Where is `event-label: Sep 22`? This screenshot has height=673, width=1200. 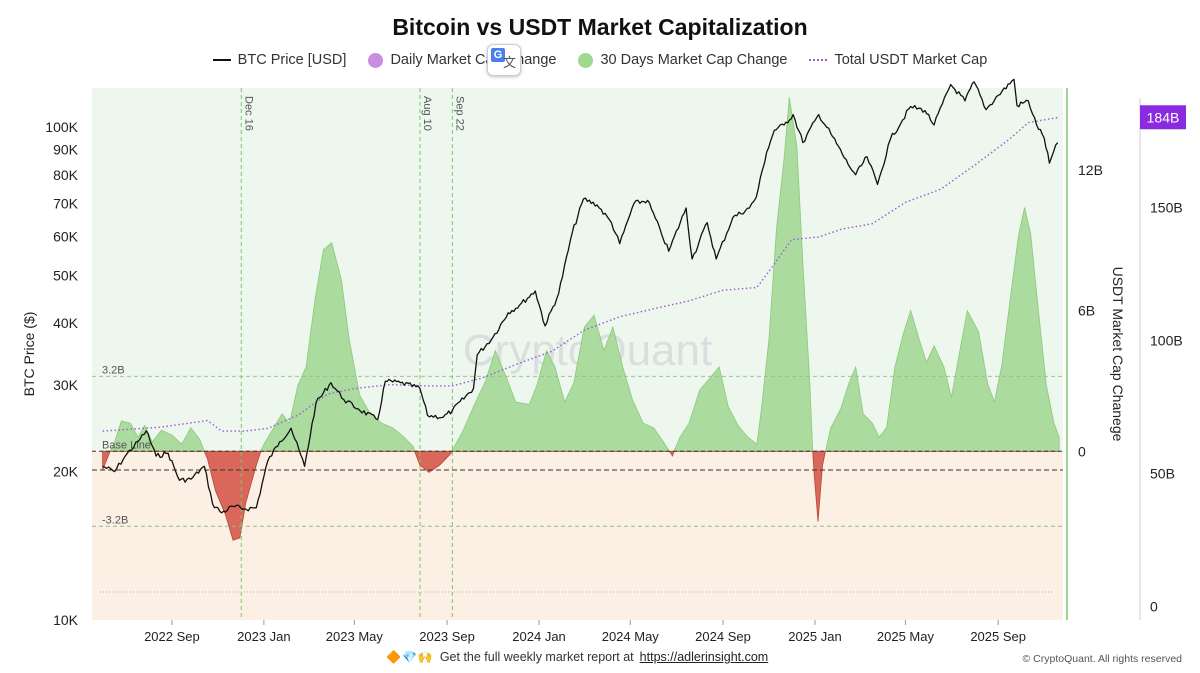
event-label: Sep 22 is located at coordinates (459, 113).